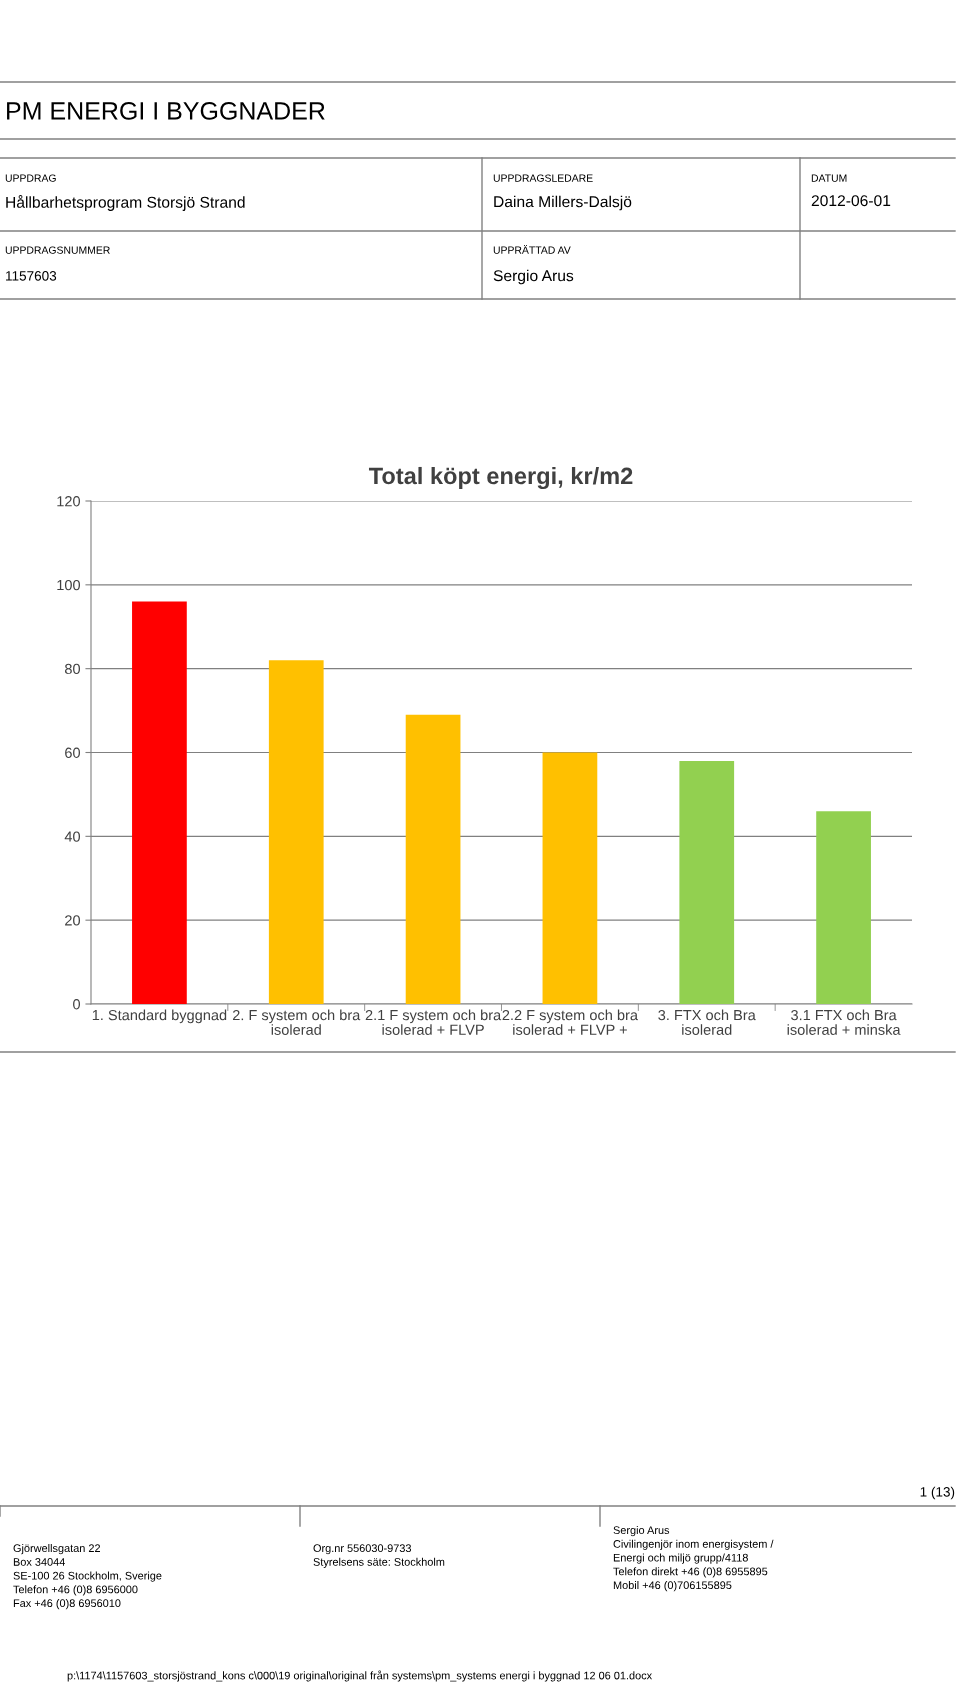 The image size is (960, 1684). What do you see at coordinates (851, 201) in the screenshot?
I see `text: 2012-06-01` at bounding box center [851, 201].